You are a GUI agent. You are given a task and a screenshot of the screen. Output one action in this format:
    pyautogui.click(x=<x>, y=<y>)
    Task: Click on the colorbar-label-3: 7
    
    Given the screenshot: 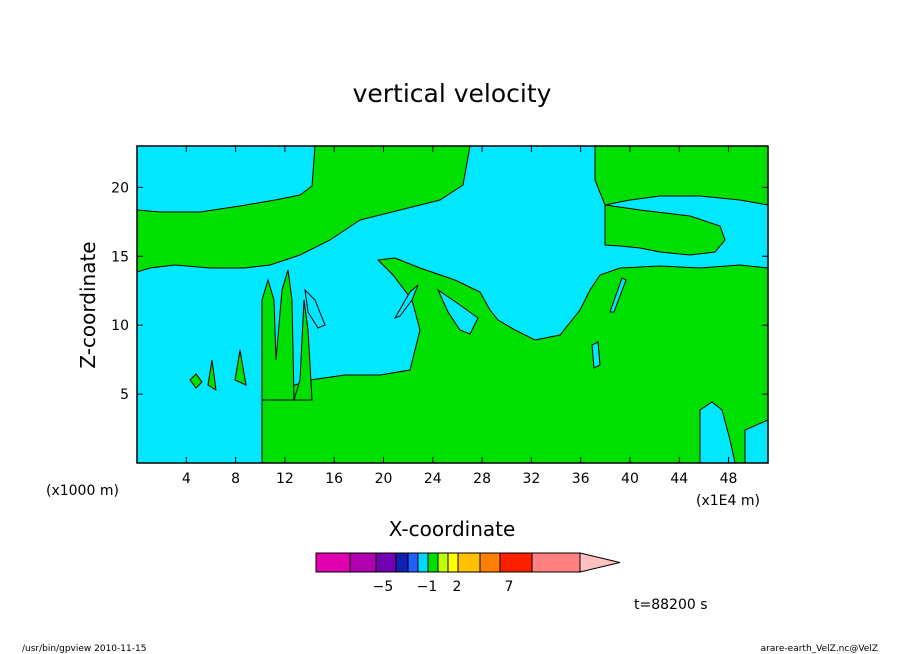 What is the action you would take?
    pyautogui.click(x=509, y=587)
    